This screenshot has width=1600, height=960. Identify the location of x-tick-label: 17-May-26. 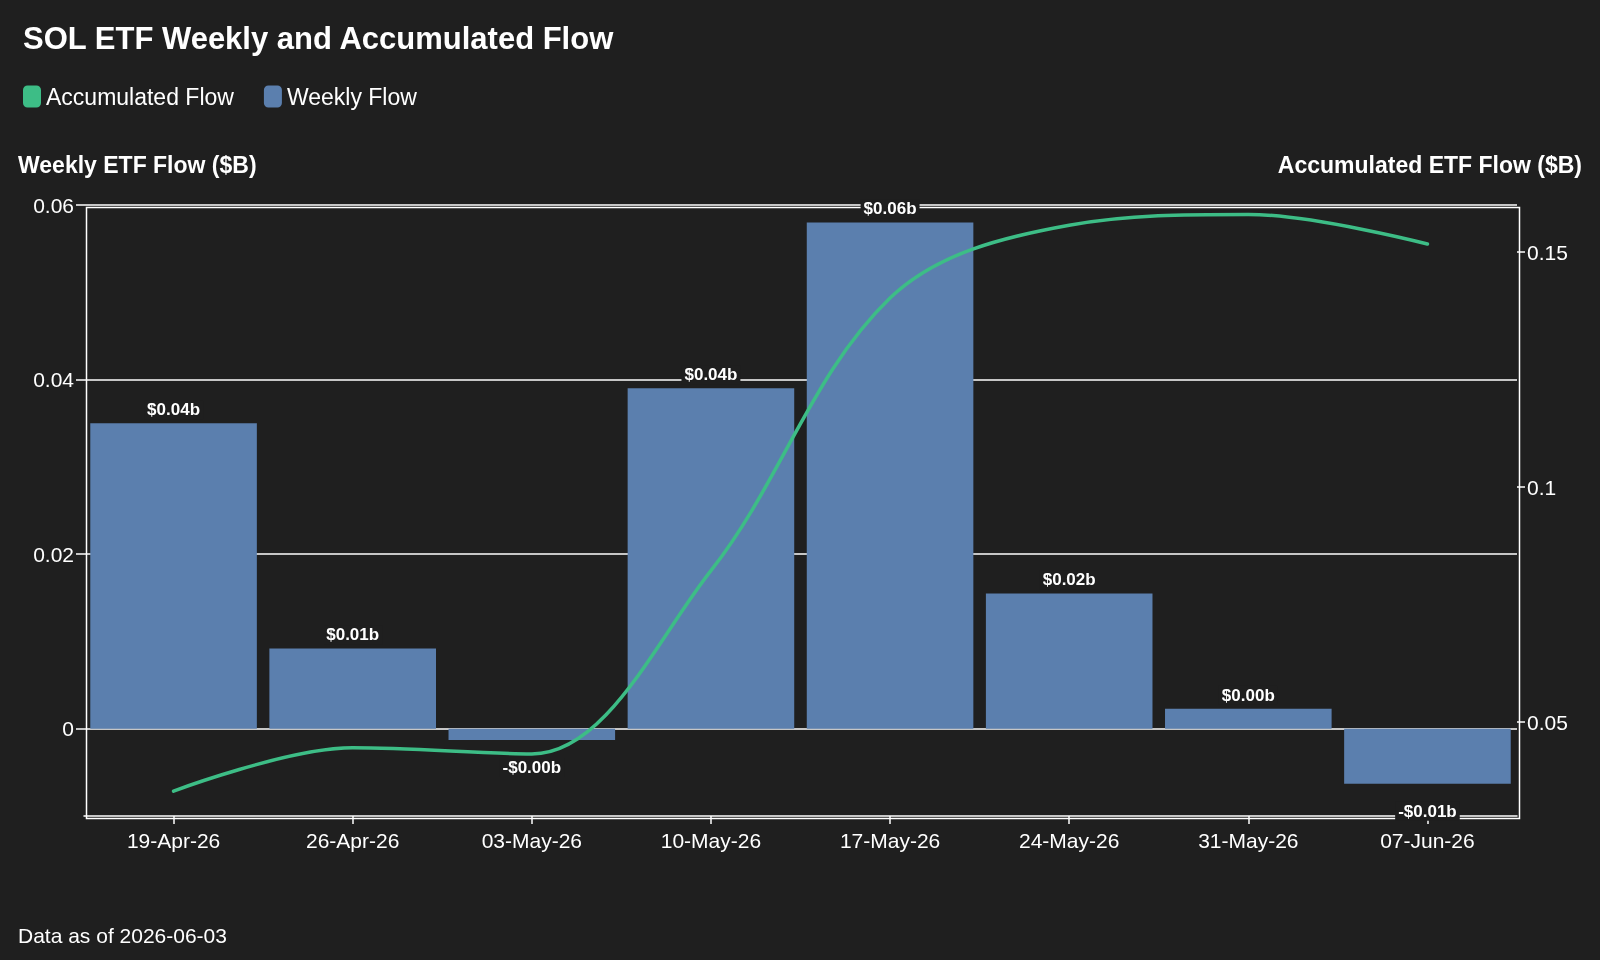
(890, 840).